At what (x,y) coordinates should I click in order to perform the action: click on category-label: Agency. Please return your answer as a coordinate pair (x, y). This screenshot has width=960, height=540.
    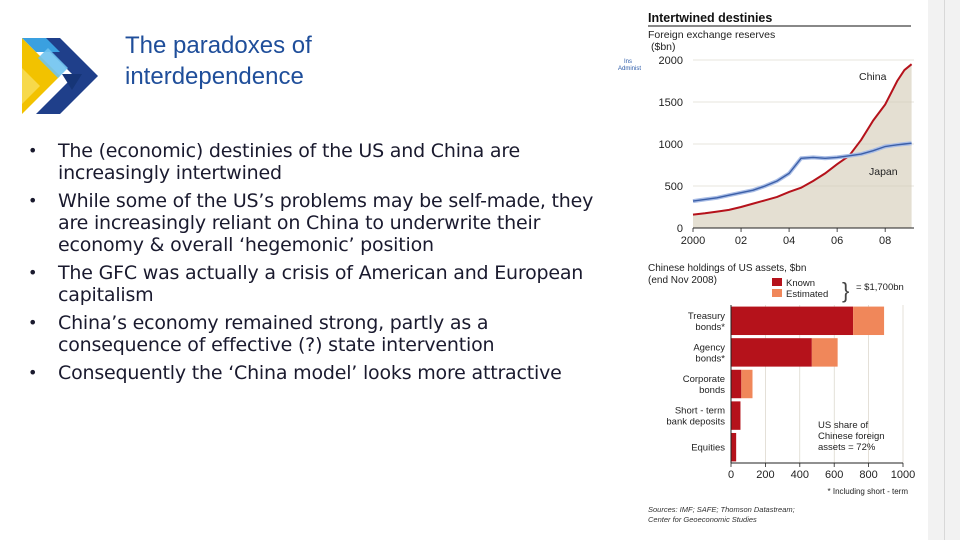
    Looking at the image, I should click on (709, 347).